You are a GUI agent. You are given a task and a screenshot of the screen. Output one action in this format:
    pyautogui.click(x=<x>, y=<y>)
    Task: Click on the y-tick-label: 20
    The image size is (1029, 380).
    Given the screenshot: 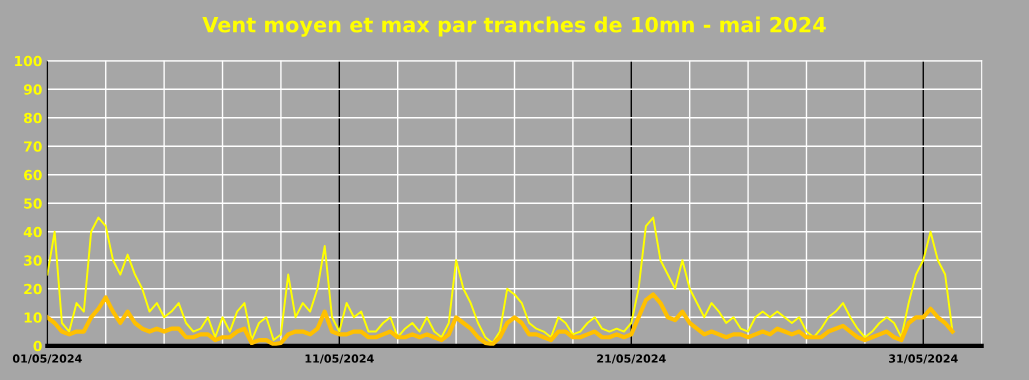 What is the action you would take?
    pyautogui.click(x=33, y=289)
    